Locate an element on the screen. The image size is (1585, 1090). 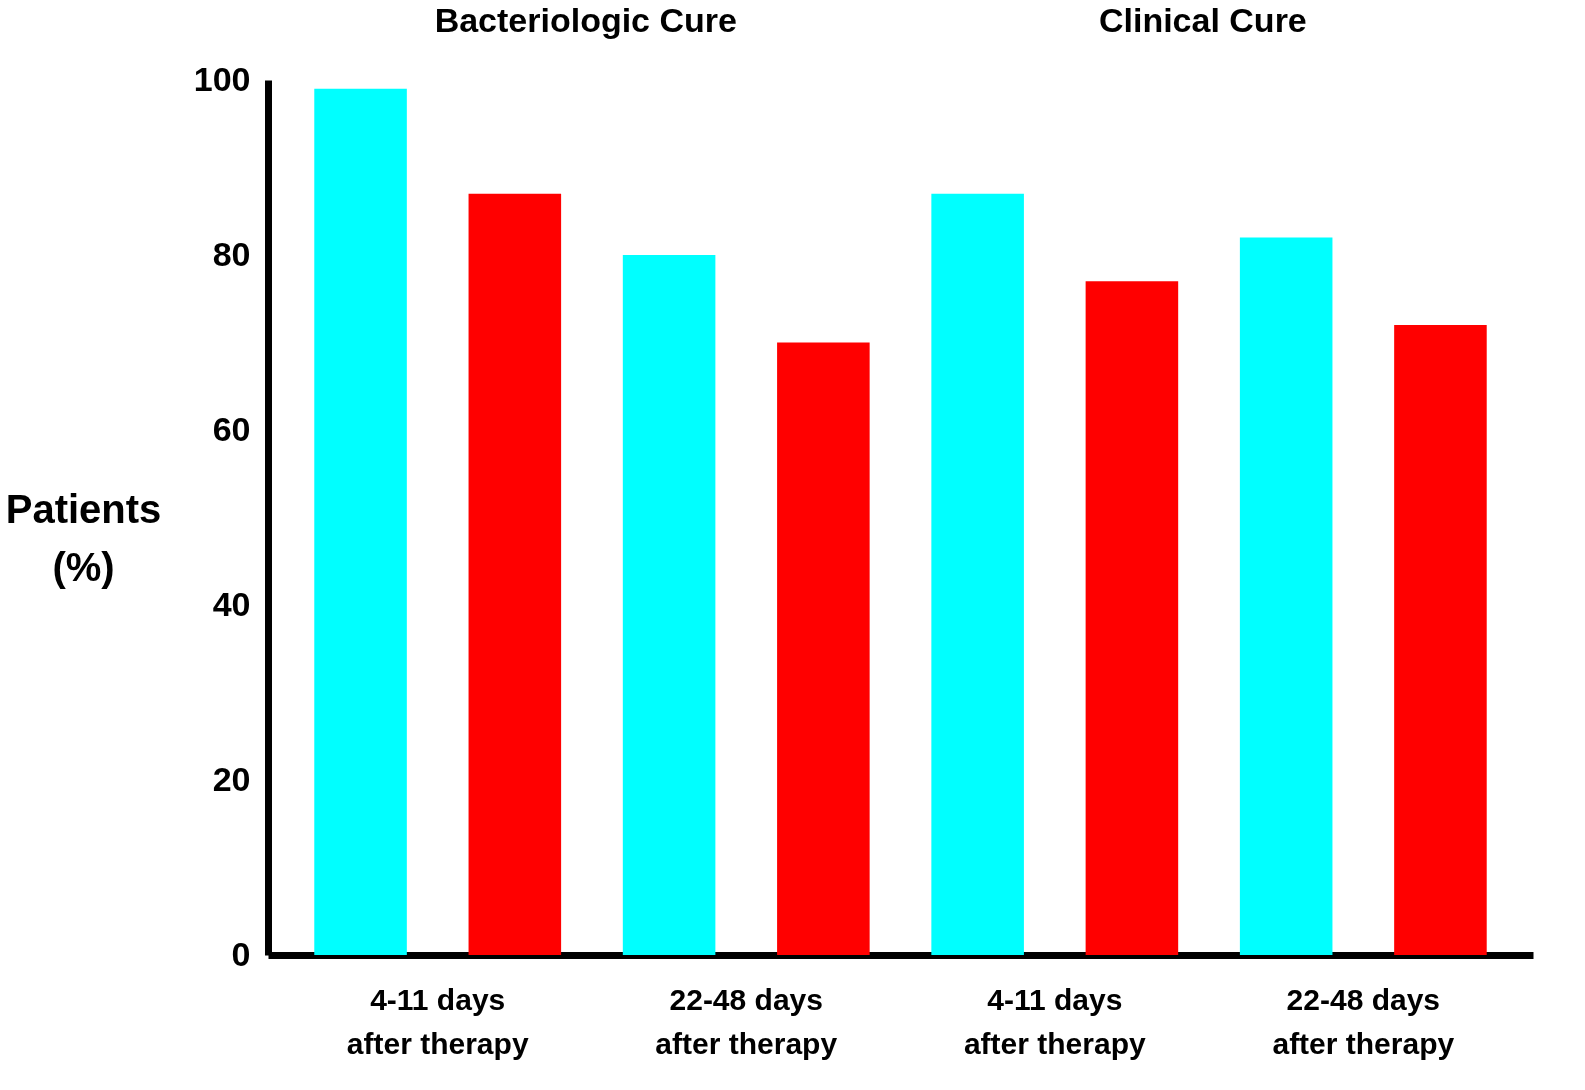
text: Clinical Cure is located at coordinates (1202, 20).